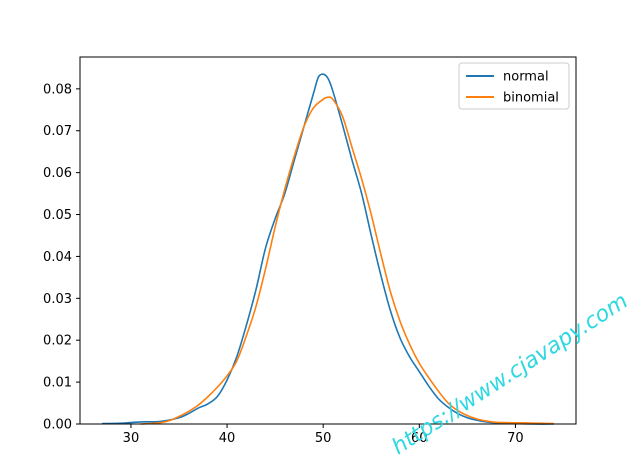 This screenshot has width=640, height=476. What do you see at coordinates (57, 425) in the screenshot?
I see `y-tick-label: 0.00` at bounding box center [57, 425].